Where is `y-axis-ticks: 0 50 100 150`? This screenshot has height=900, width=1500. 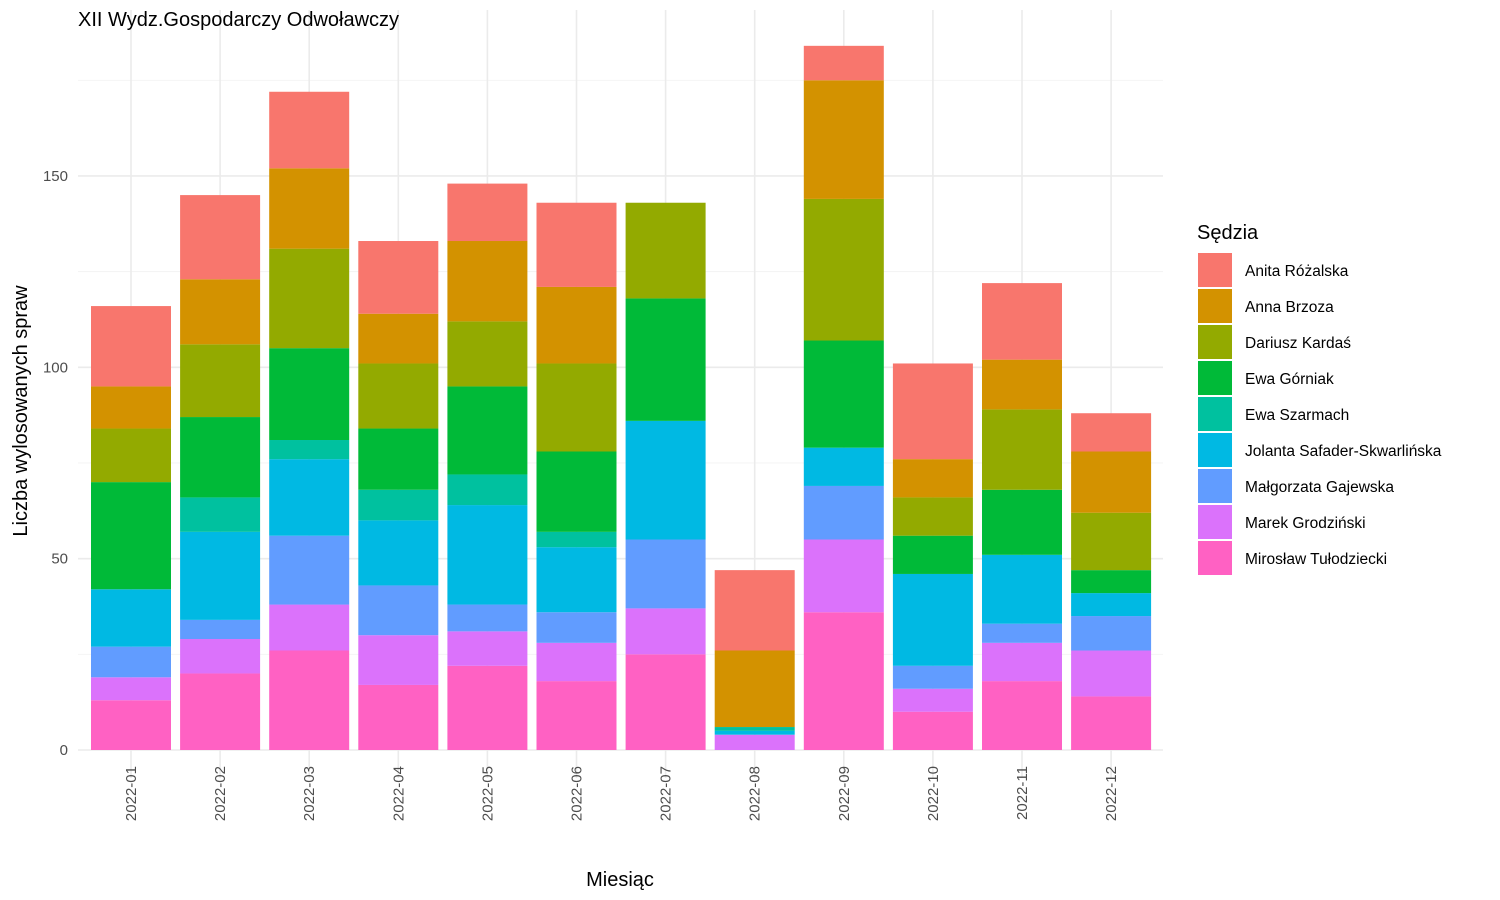
y-axis-ticks: 0 50 100 150 is located at coordinates (55, 463).